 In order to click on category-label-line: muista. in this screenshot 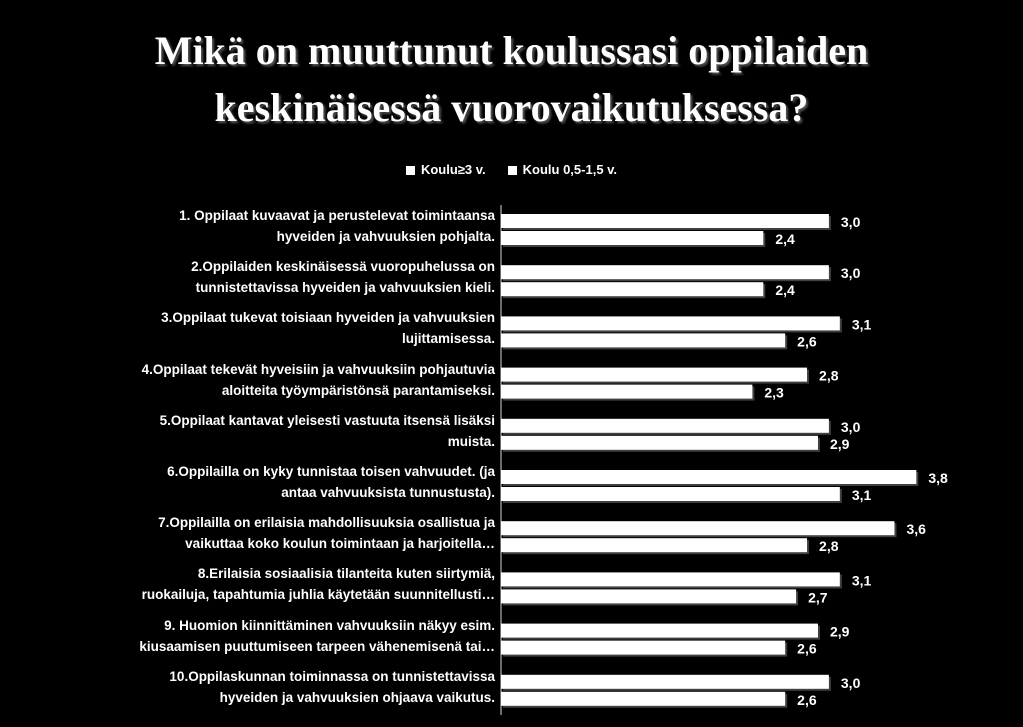, I will do `click(471, 441)`.